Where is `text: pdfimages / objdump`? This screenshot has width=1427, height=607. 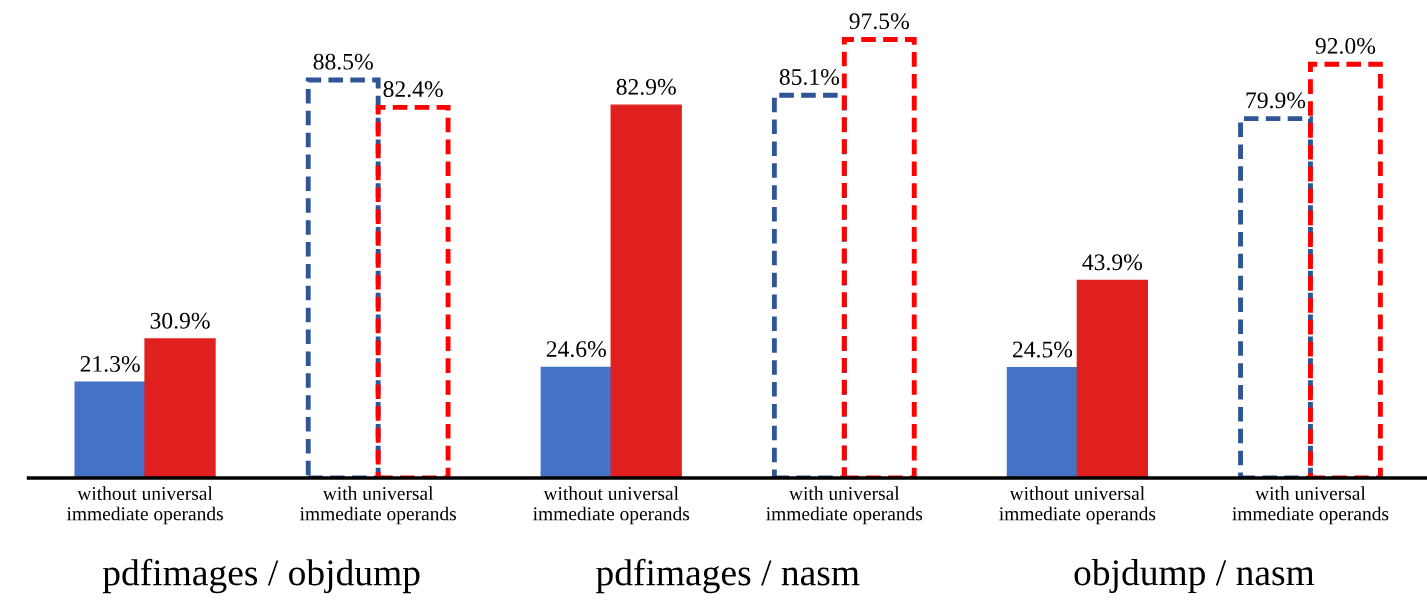 text: pdfimages / objdump is located at coordinates (261, 576).